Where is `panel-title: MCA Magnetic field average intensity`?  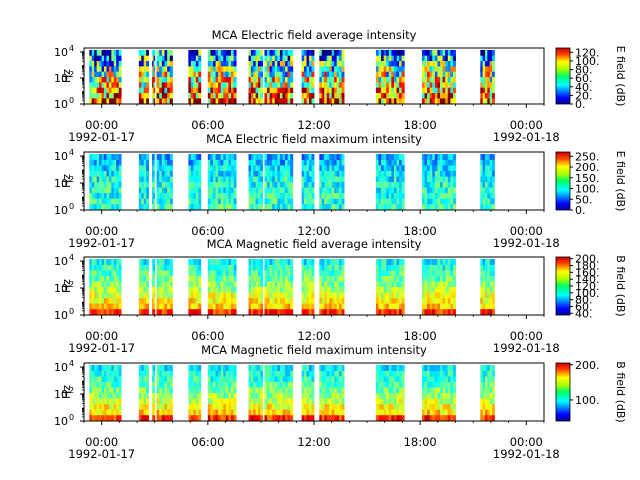
panel-title: MCA Magnetic field average intensity is located at coordinates (314, 244).